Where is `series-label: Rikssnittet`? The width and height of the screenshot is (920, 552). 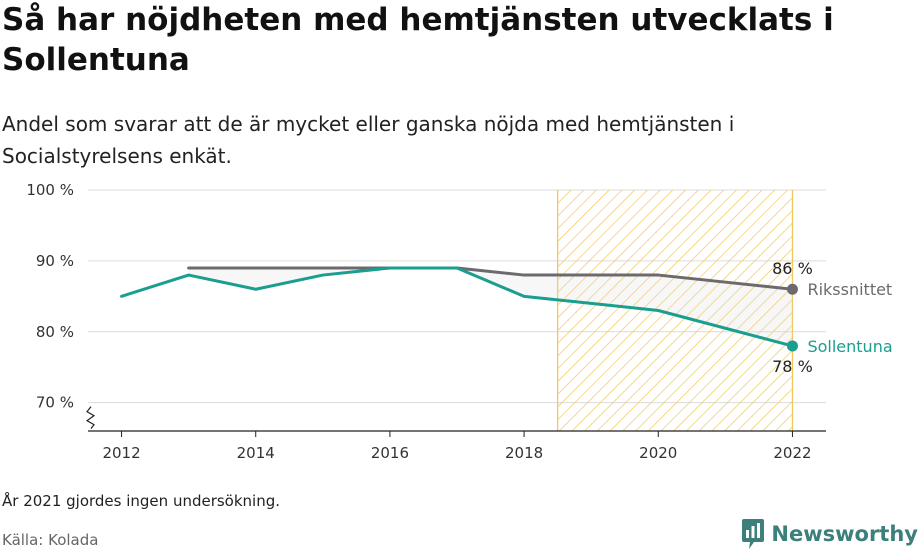 series-label: Rikssnittet is located at coordinates (849, 289).